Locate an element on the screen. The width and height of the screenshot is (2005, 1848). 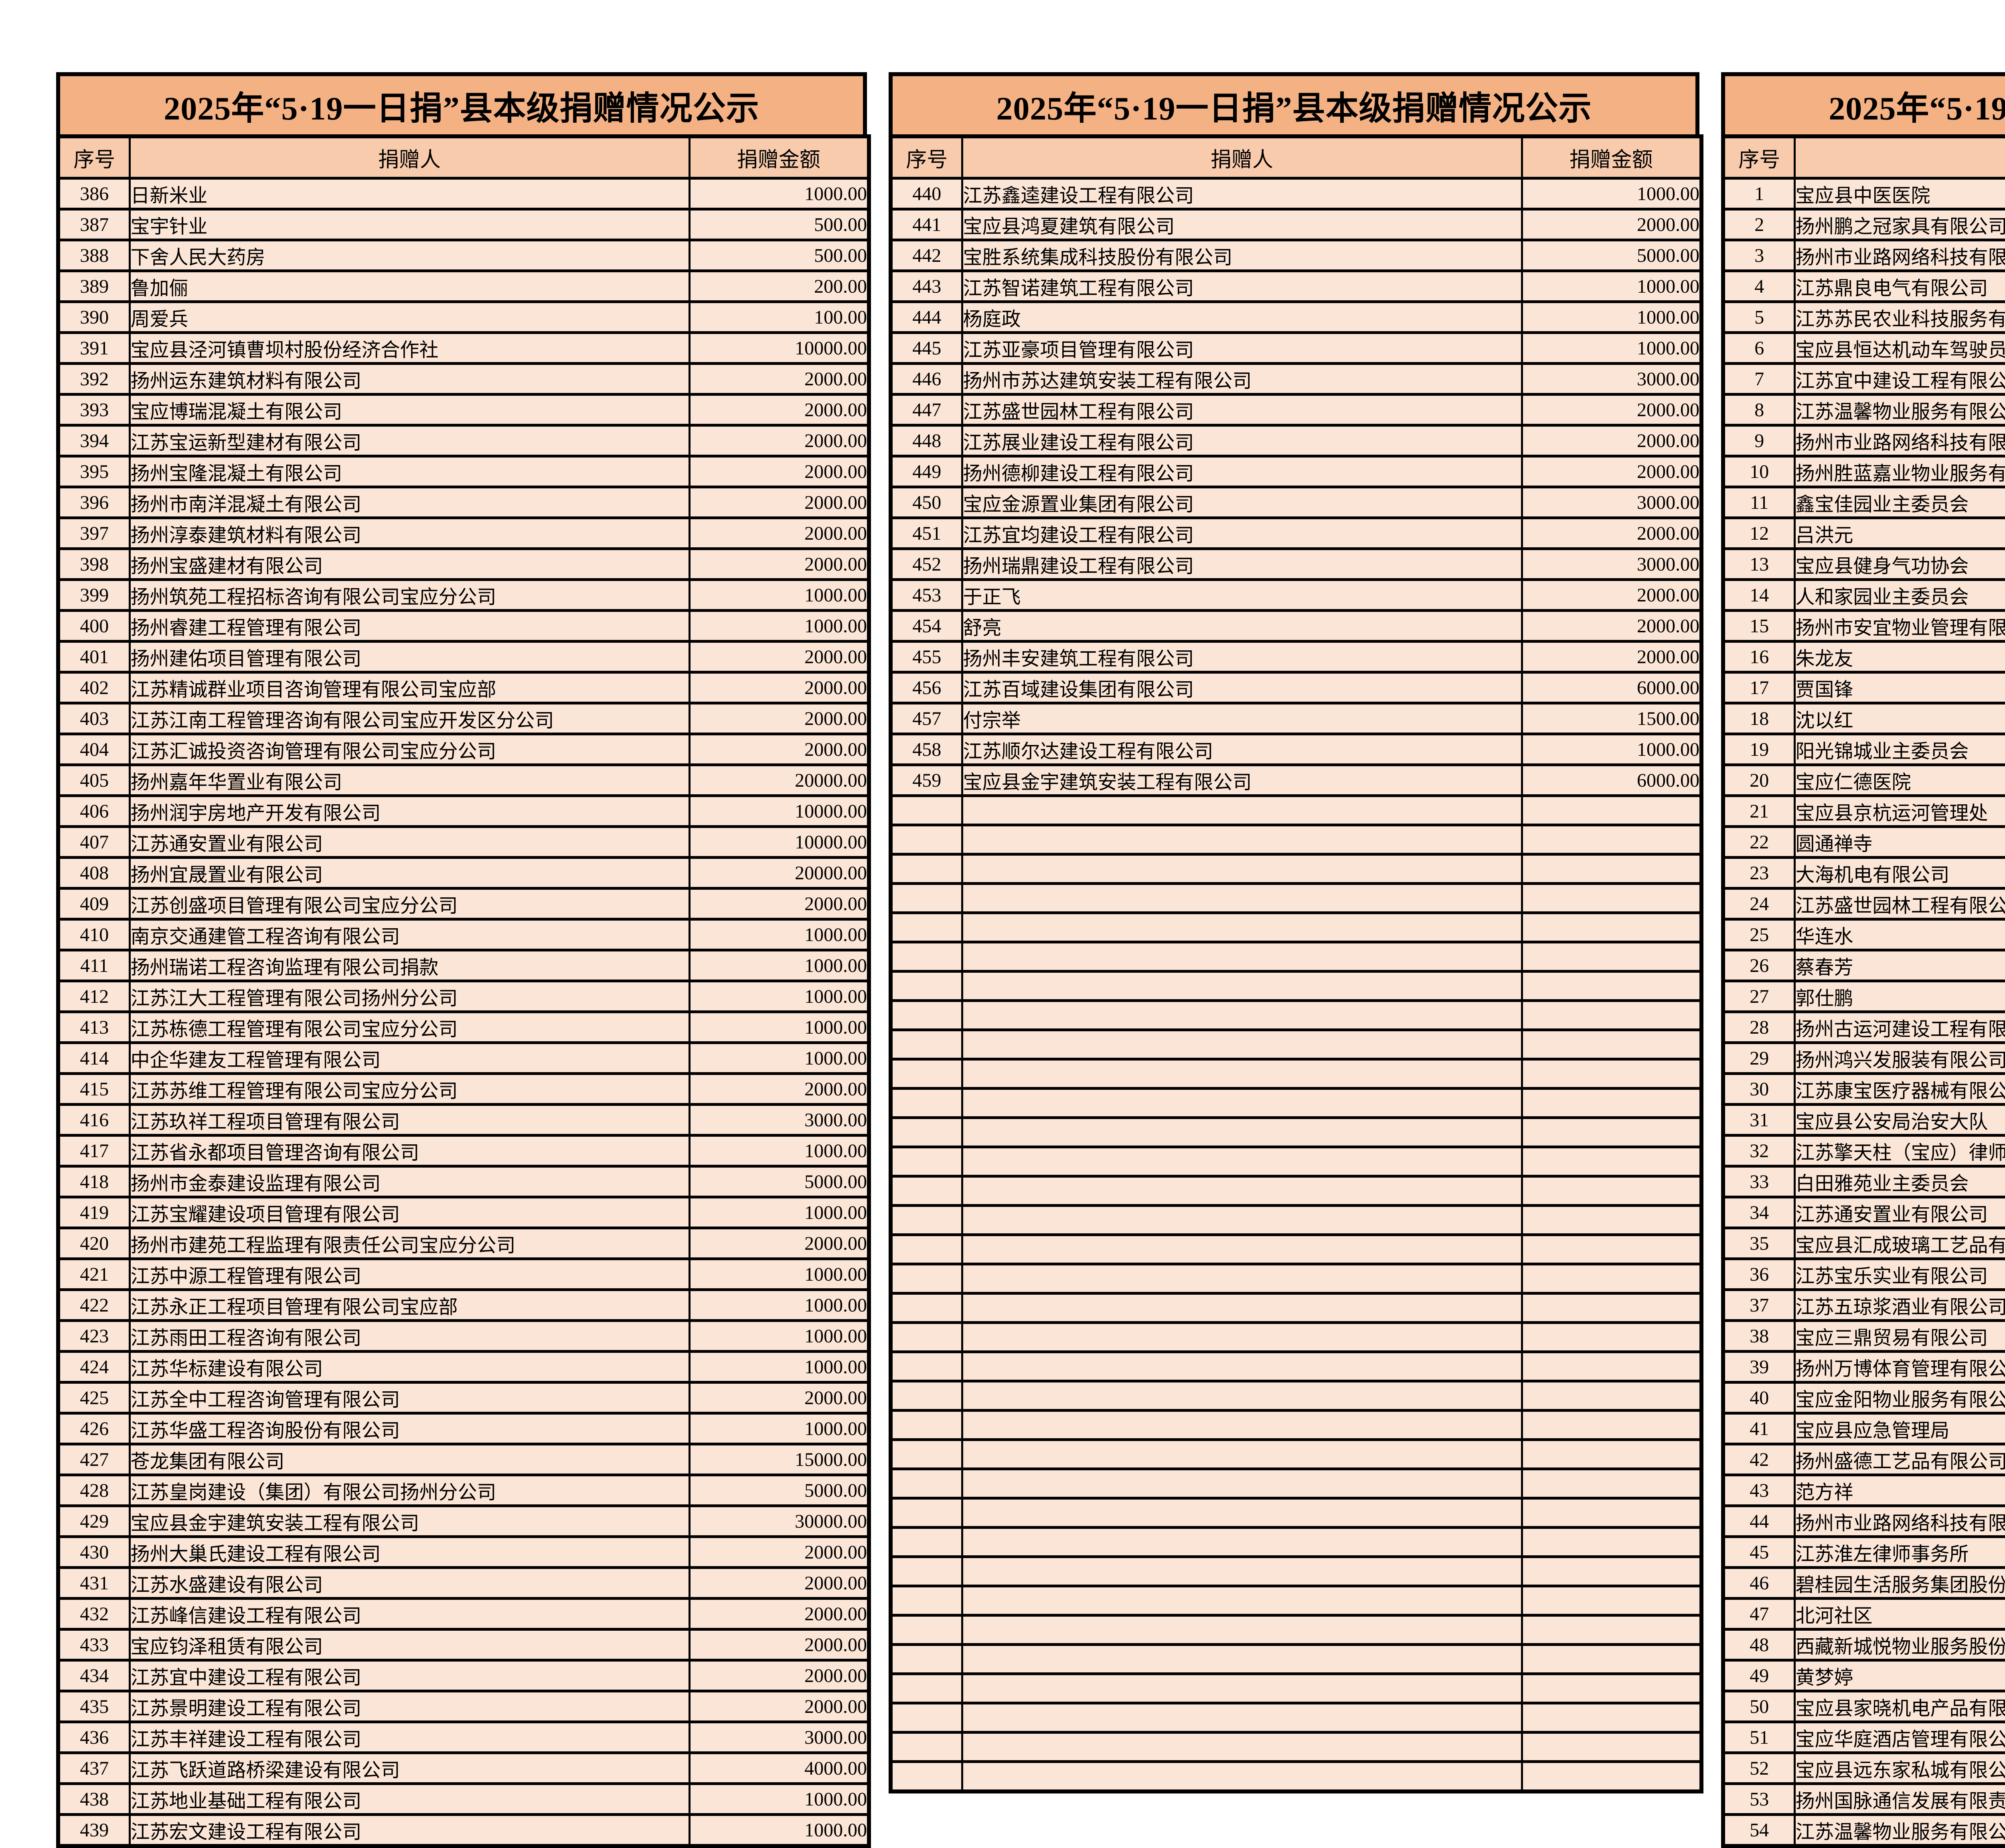
serial-cell: 421 is located at coordinates (94, 1274).